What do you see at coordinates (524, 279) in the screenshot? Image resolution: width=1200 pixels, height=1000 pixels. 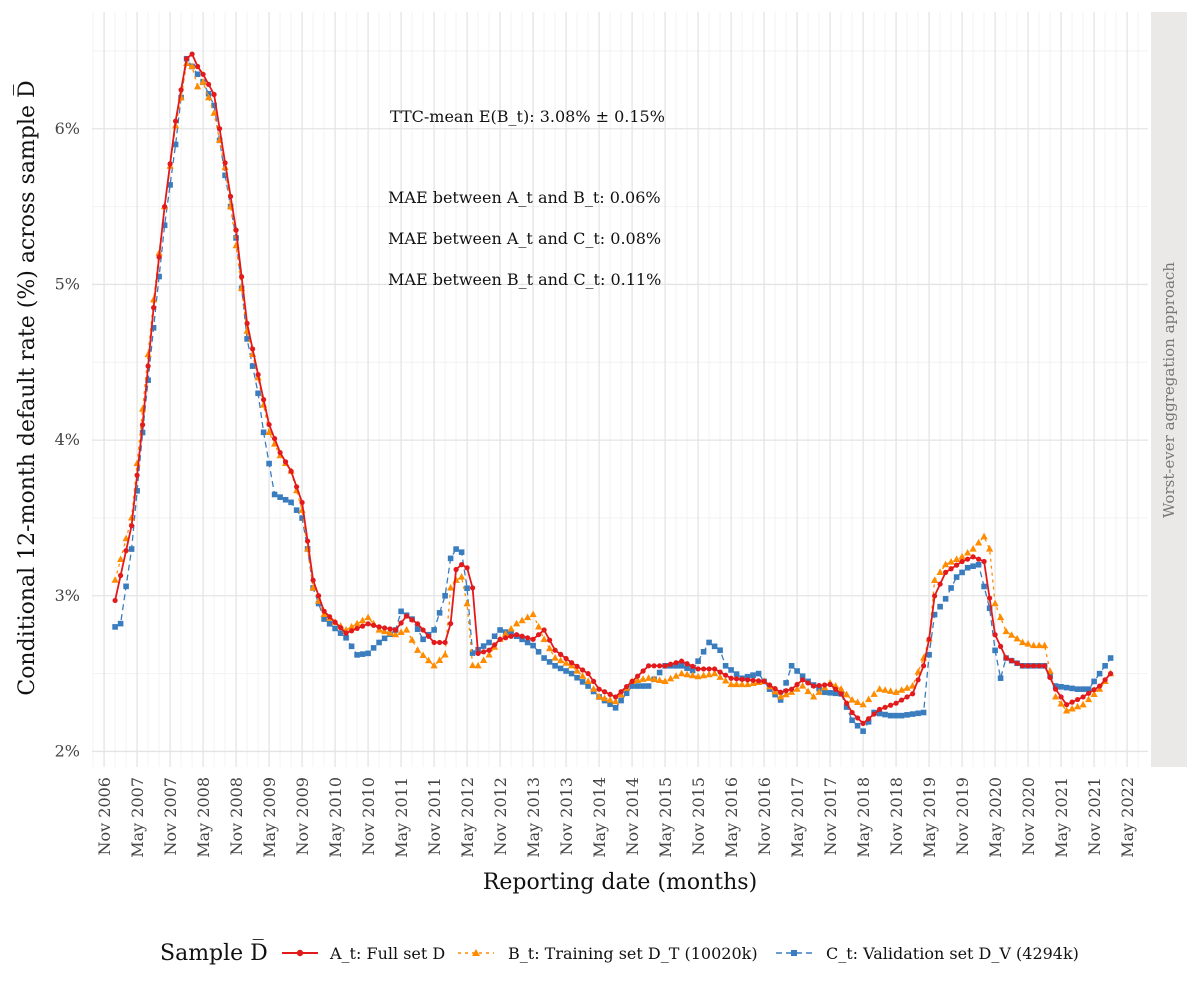 I see `annotation-mae-b-c: MAE between B_t and C_t: 0.11%` at bounding box center [524, 279].